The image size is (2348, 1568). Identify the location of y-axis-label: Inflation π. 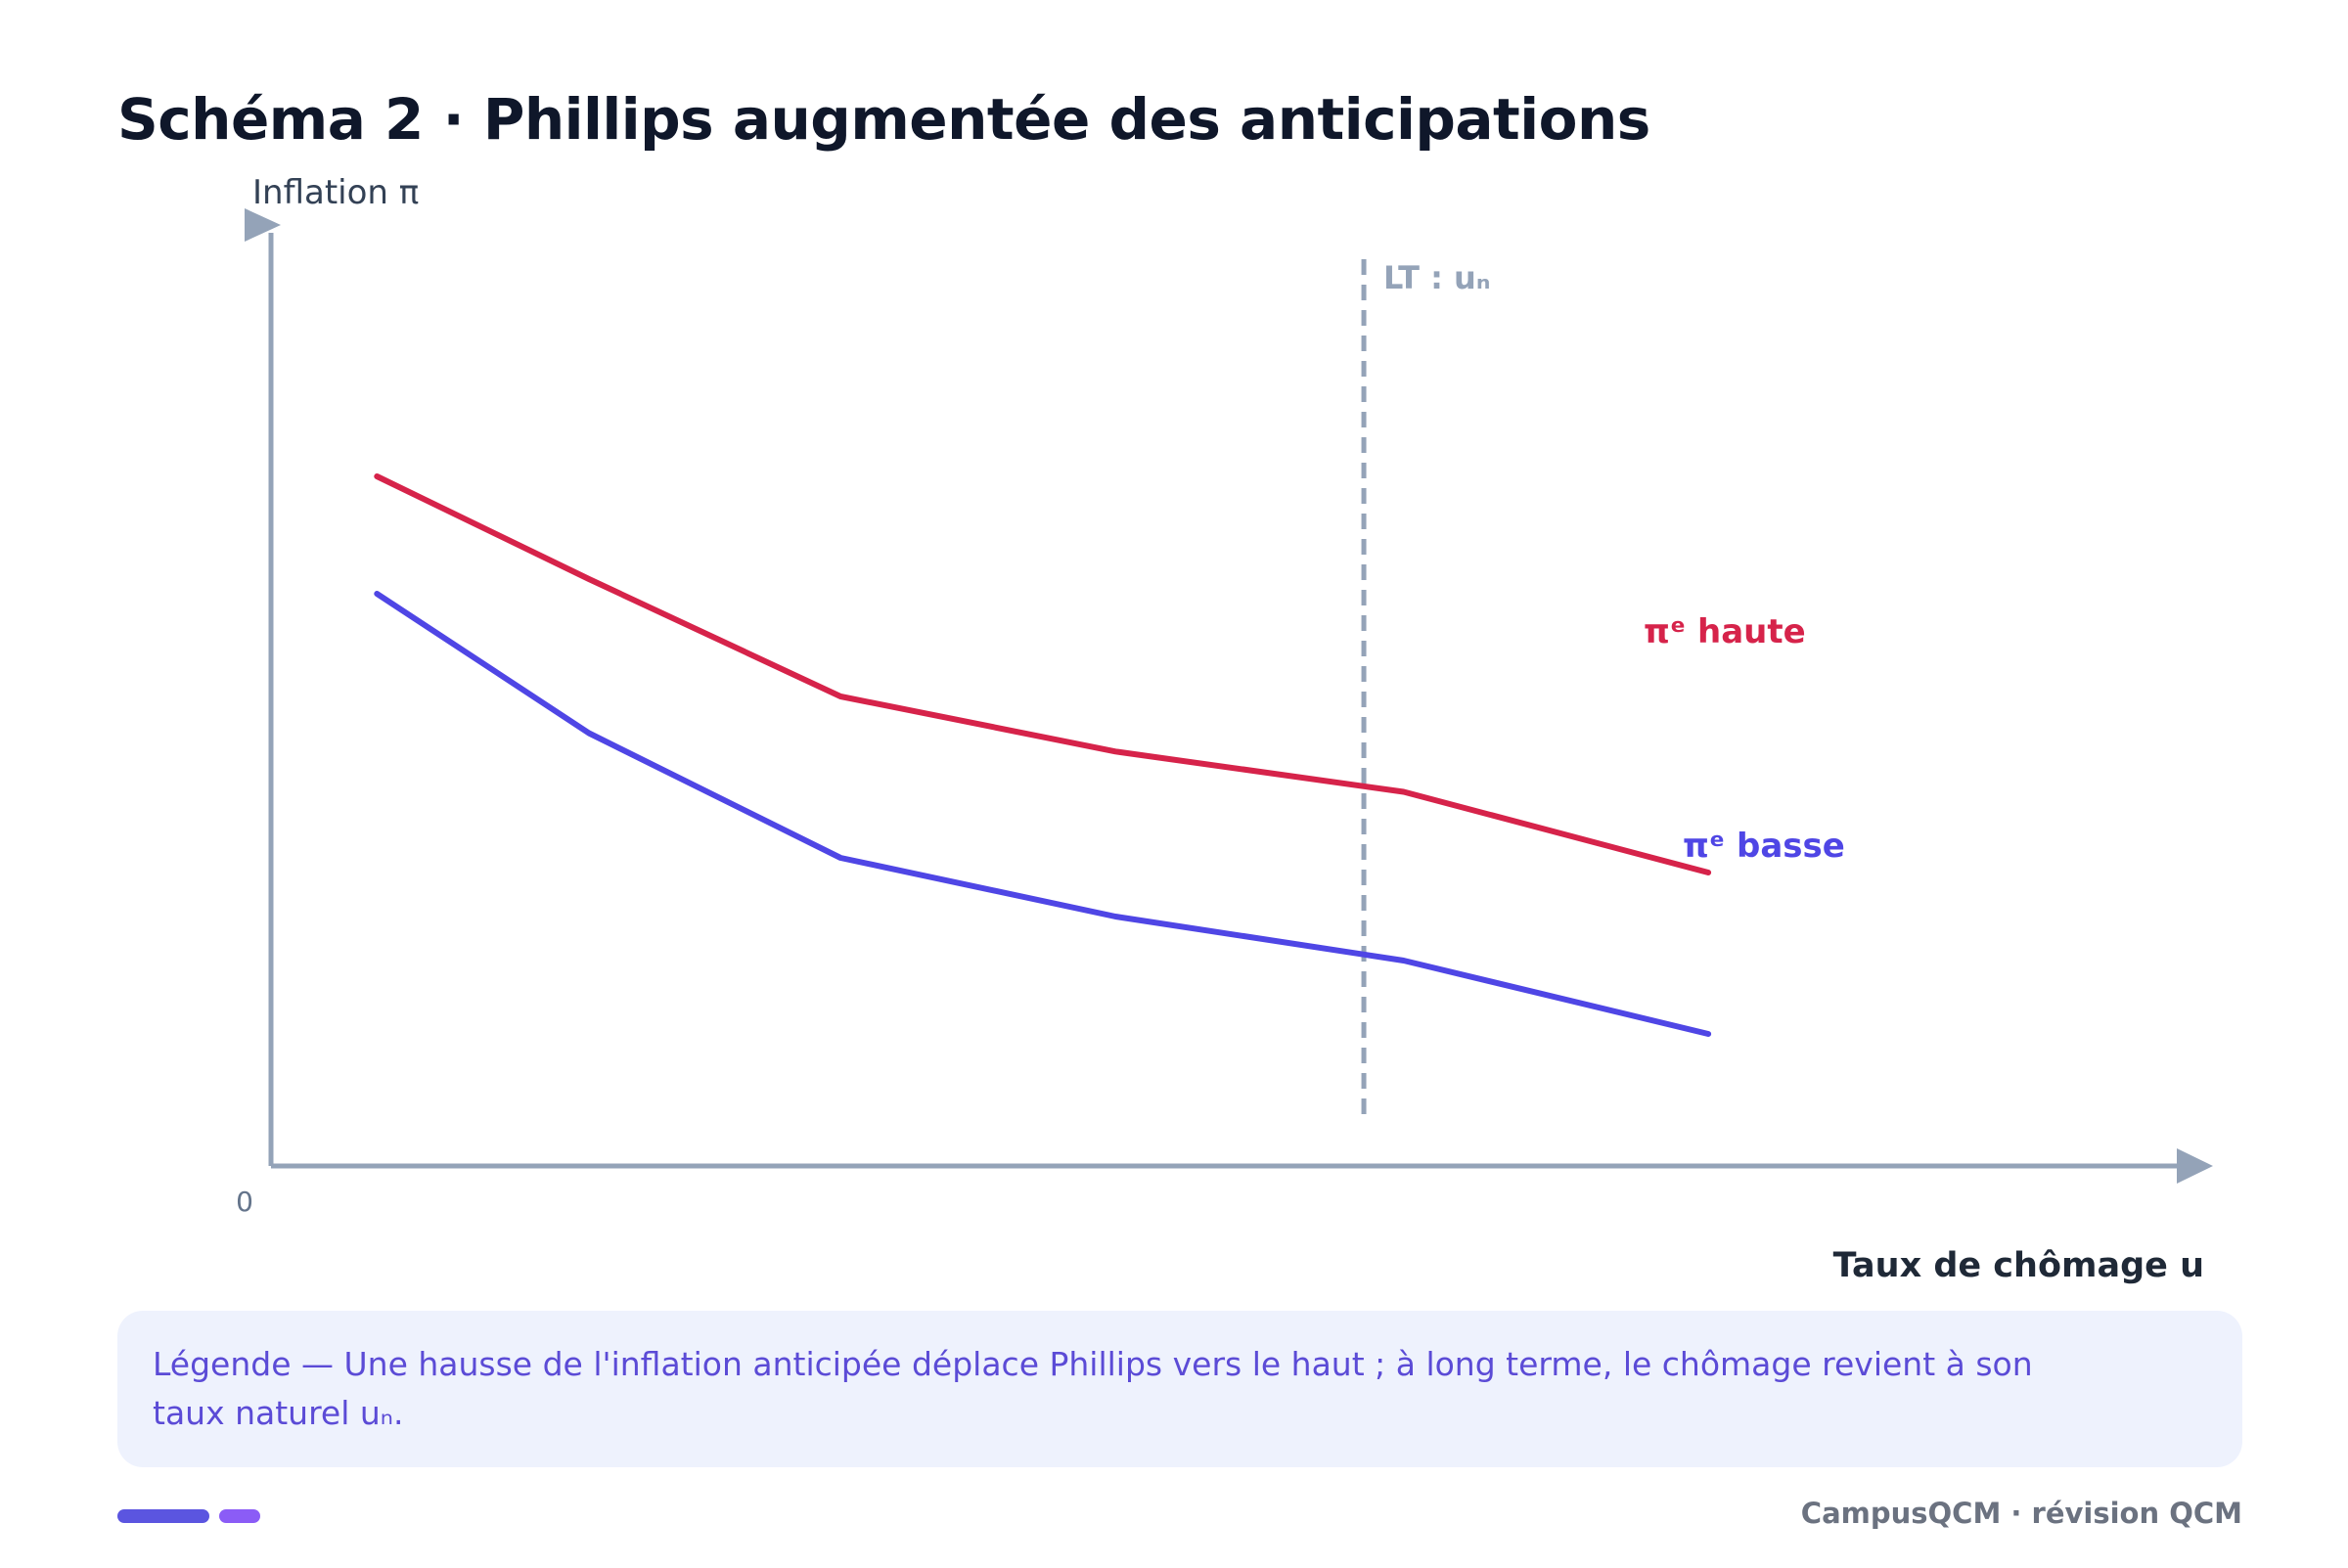
(335, 192).